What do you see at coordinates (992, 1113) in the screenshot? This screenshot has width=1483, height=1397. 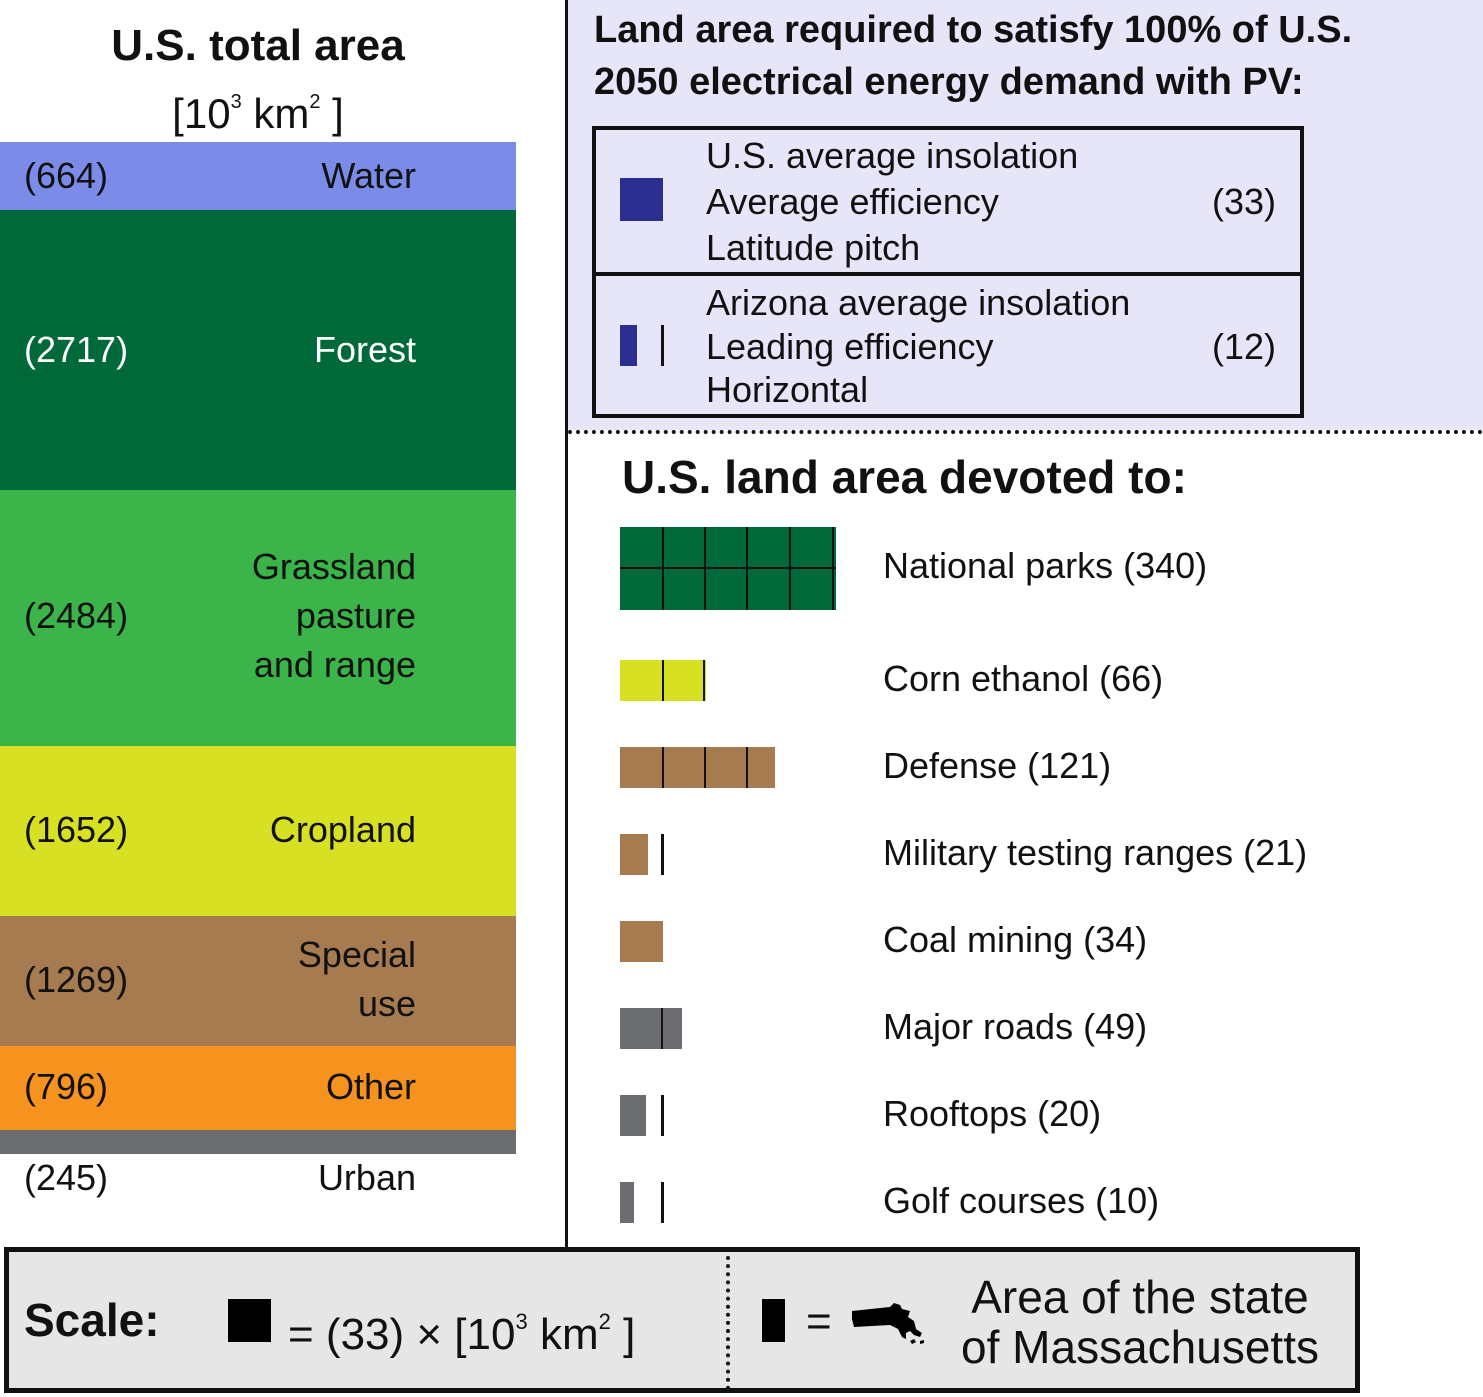 I see `devoted-label-rooftops: Rooftops (20)` at bounding box center [992, 1113].